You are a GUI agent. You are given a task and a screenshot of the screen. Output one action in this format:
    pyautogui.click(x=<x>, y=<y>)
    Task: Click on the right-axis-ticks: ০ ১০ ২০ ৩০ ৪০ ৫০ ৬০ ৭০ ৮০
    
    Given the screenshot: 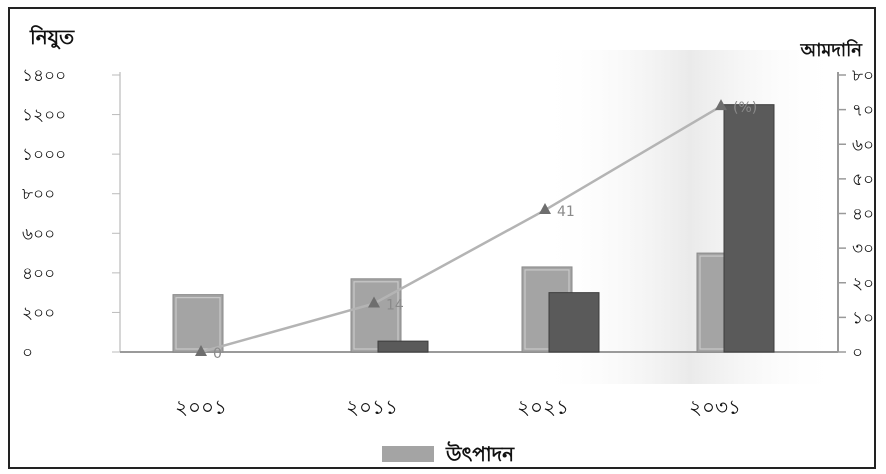 What is the action you would take?
    pyautogui.click(x=856, y=214)
    